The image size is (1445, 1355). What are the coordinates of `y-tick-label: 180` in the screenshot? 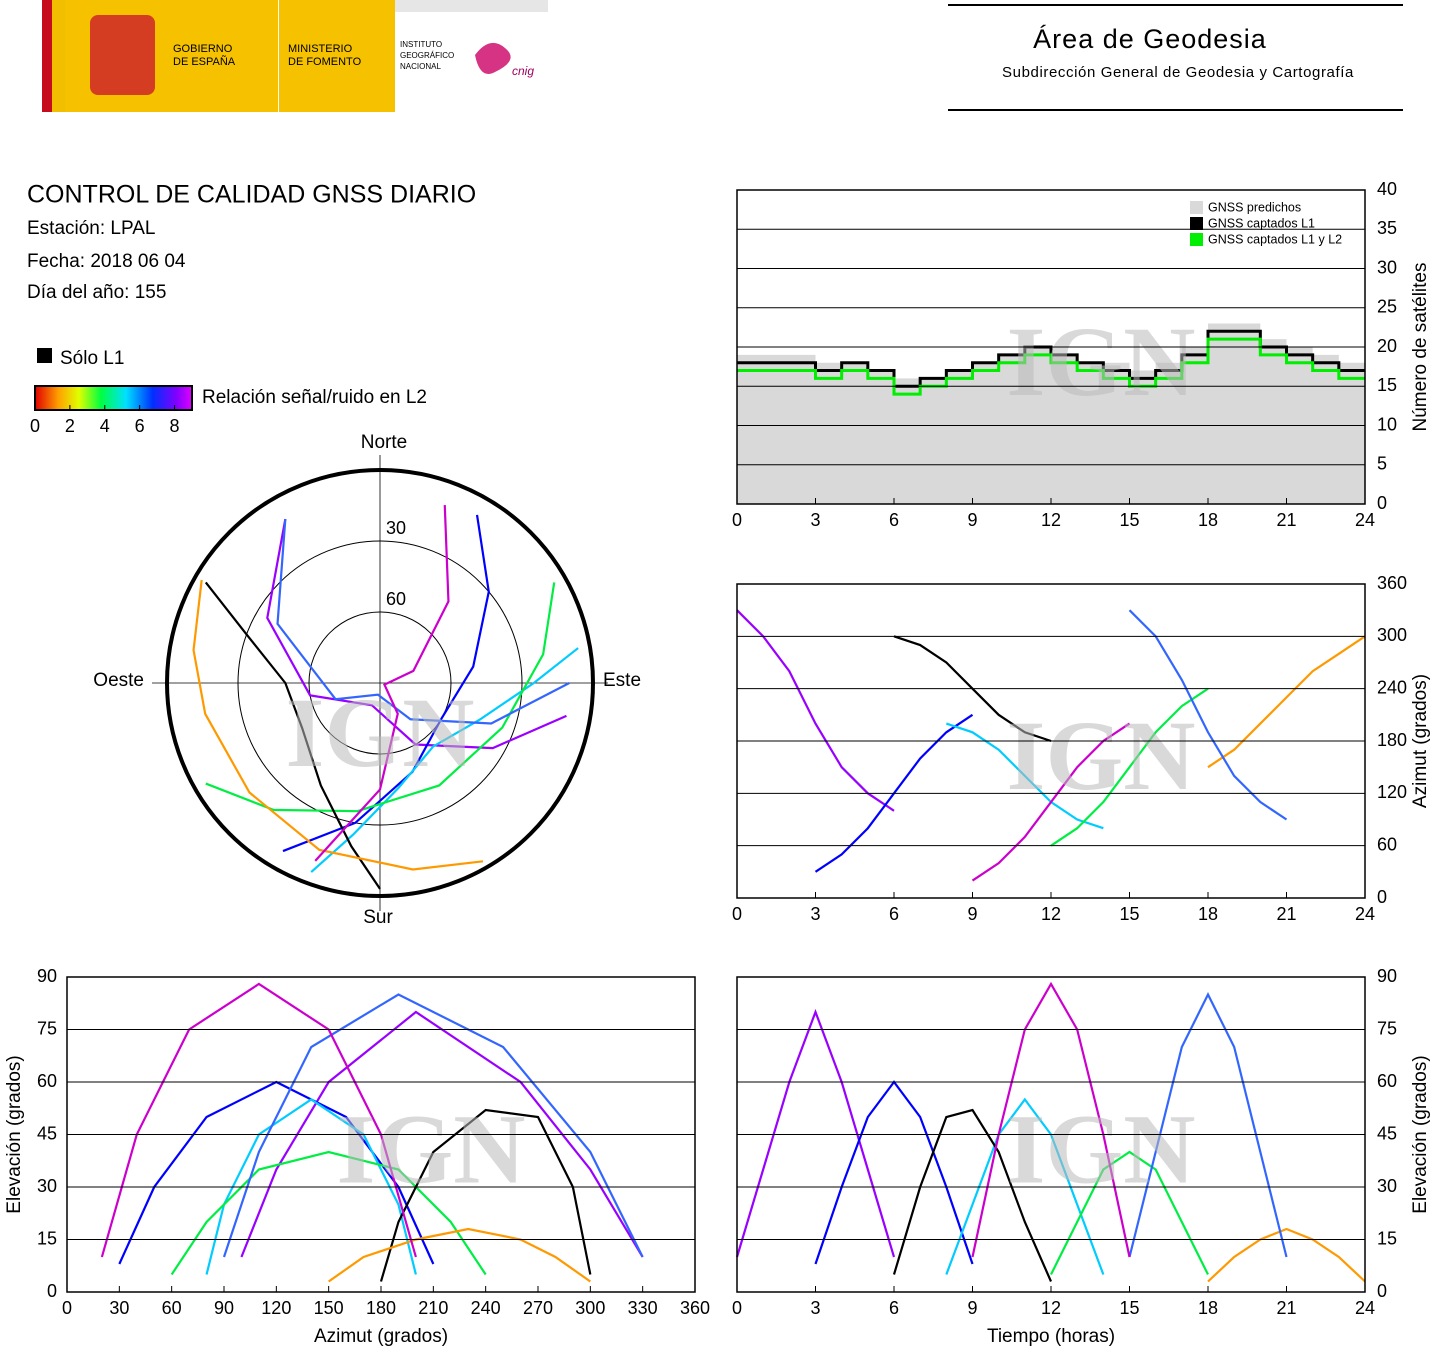 It's located at (1392, 740).